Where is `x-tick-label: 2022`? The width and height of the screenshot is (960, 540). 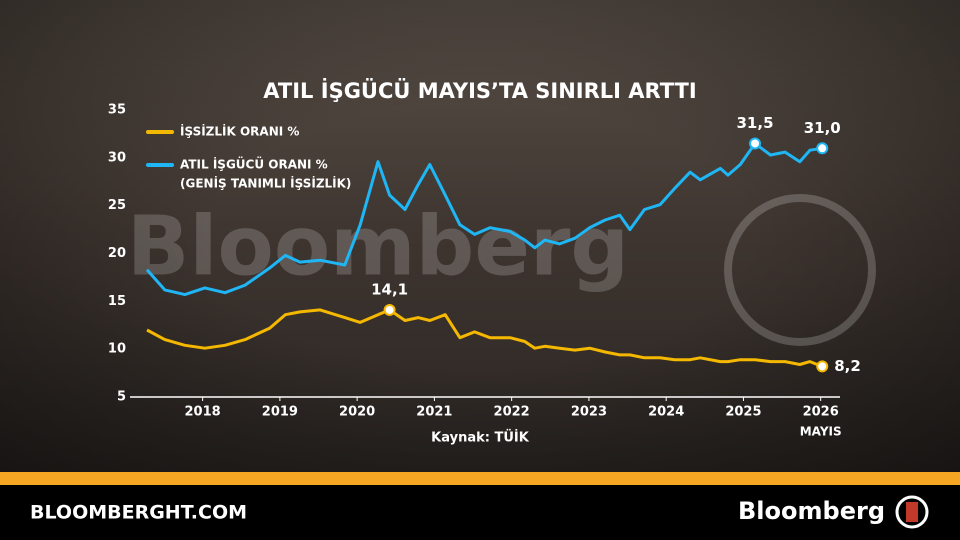 x-tick-label: 2022 is located at coordinates (512, 412).